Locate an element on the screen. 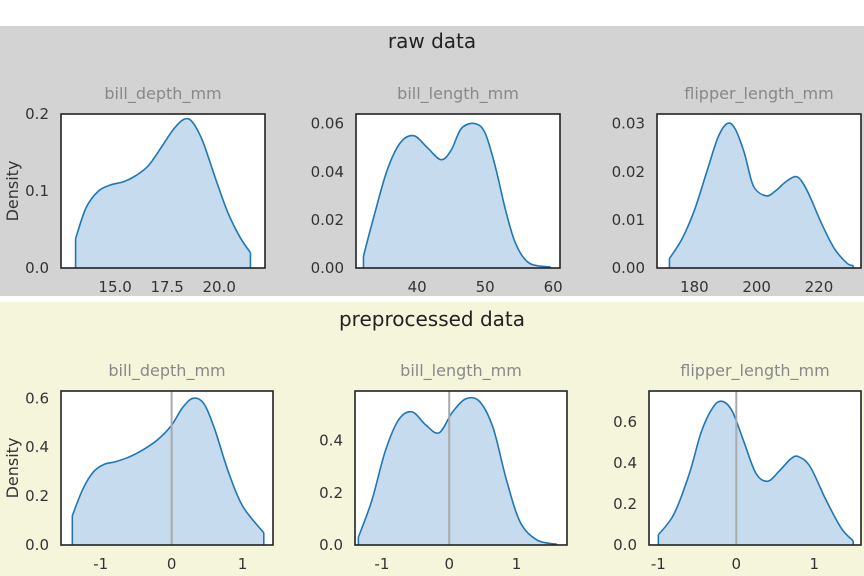 This screenshot has height=576, width=864. y-tick-label: 0.03 is located at coordinates (628, 124).